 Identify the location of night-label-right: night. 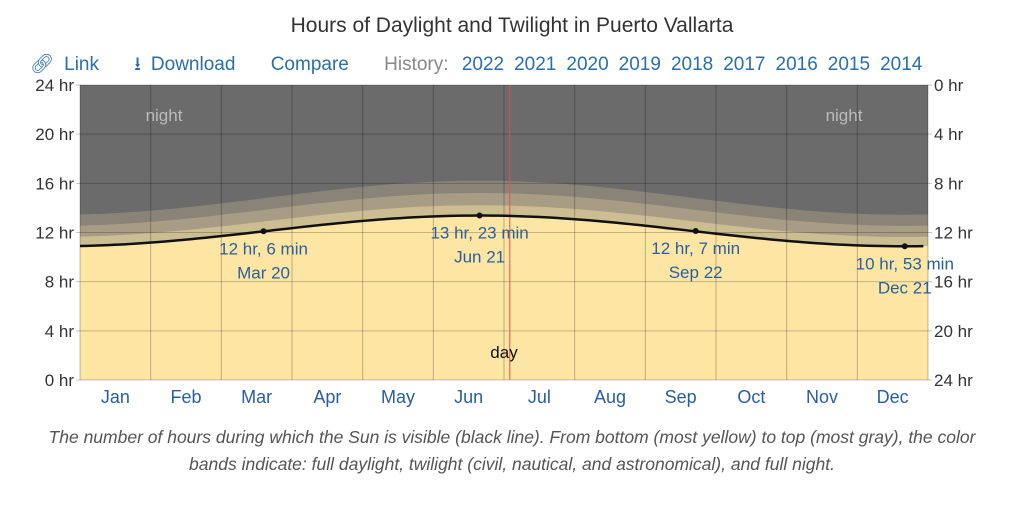
(844, 115).